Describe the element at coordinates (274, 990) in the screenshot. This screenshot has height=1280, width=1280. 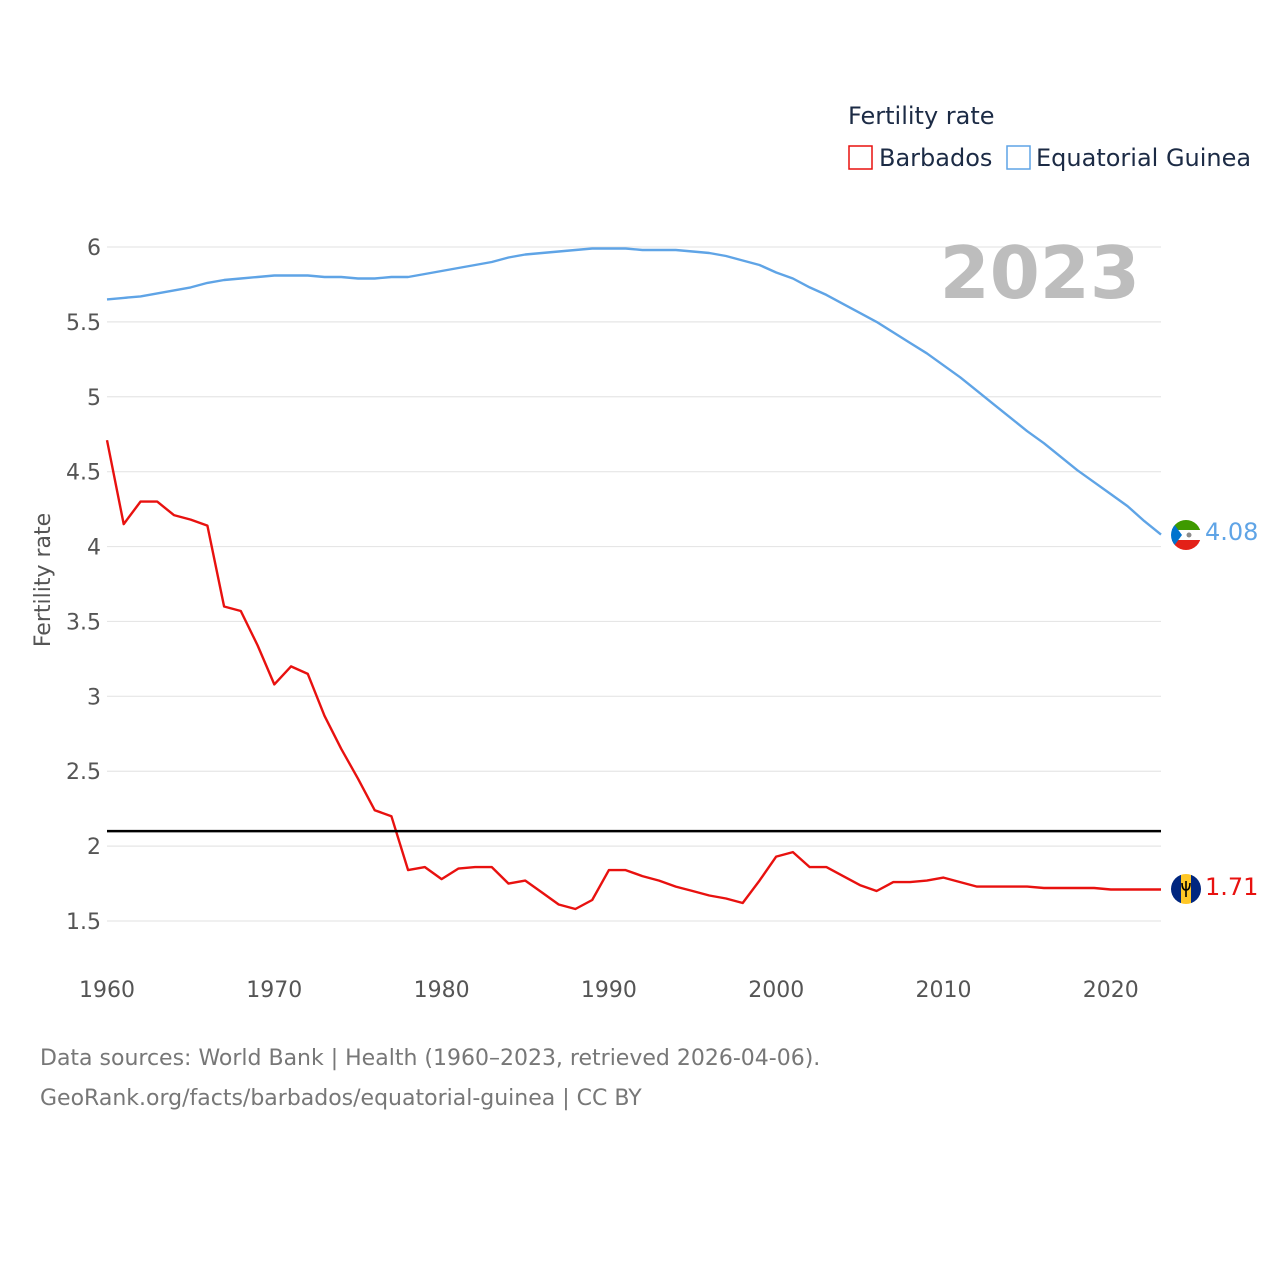
I see `x-tick-label: 1970` at that location.